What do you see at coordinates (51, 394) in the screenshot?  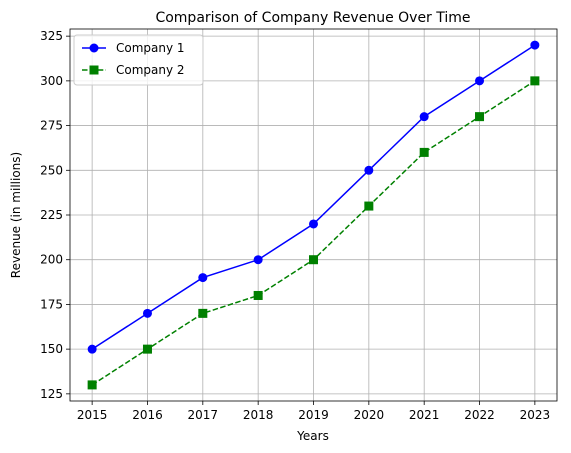 I see `y-tick-label: 125` at bounding box center [51, 394].